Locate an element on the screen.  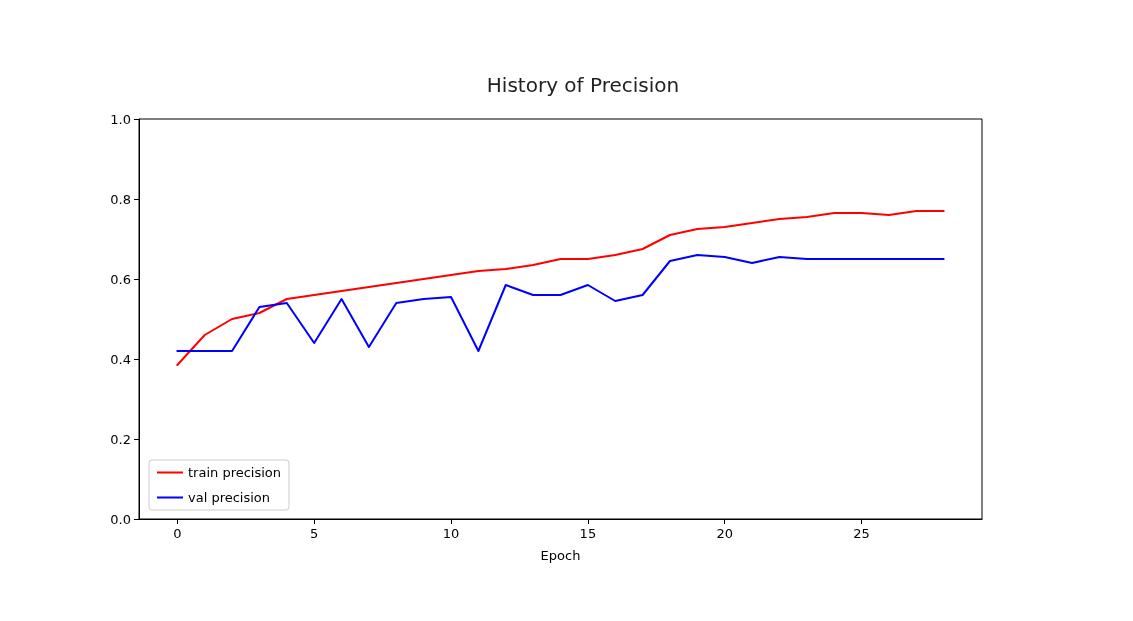
y-tick-label: 0.0 is located at coordinates (120, 519).